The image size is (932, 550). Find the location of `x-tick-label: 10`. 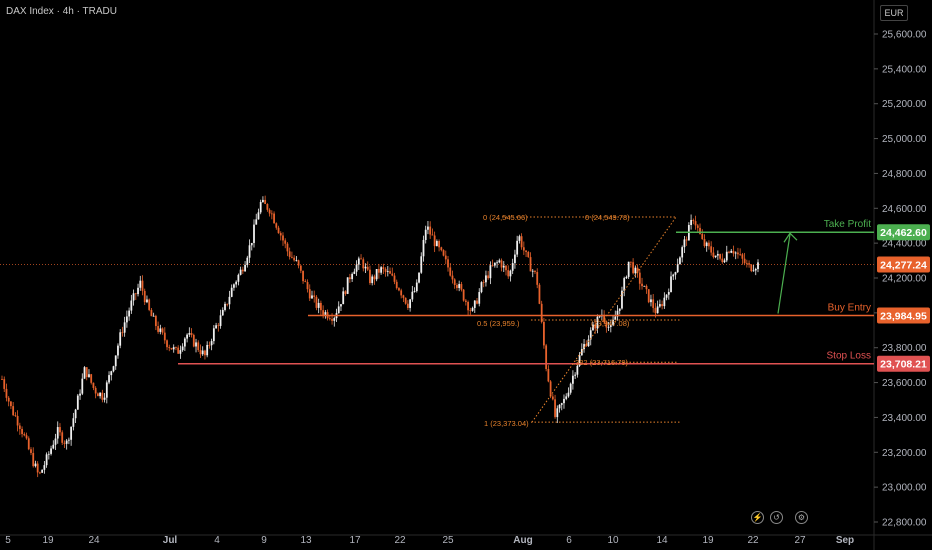

x-tick-label: 10 is located at coordinates (613, 540).